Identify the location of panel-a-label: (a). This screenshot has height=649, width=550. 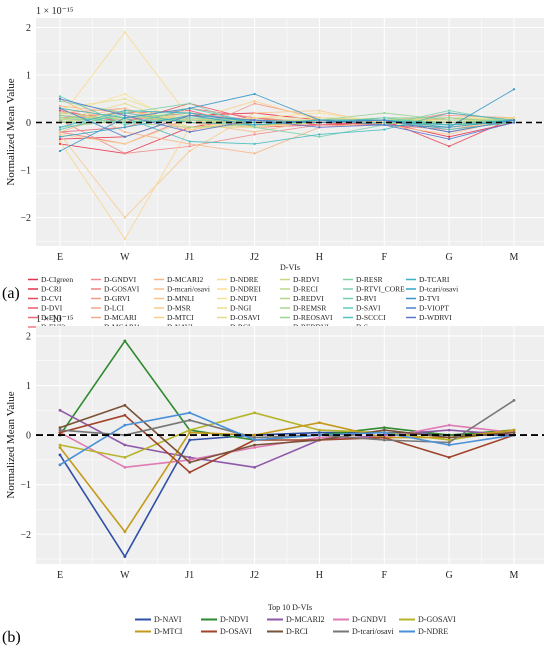
(11, 293).